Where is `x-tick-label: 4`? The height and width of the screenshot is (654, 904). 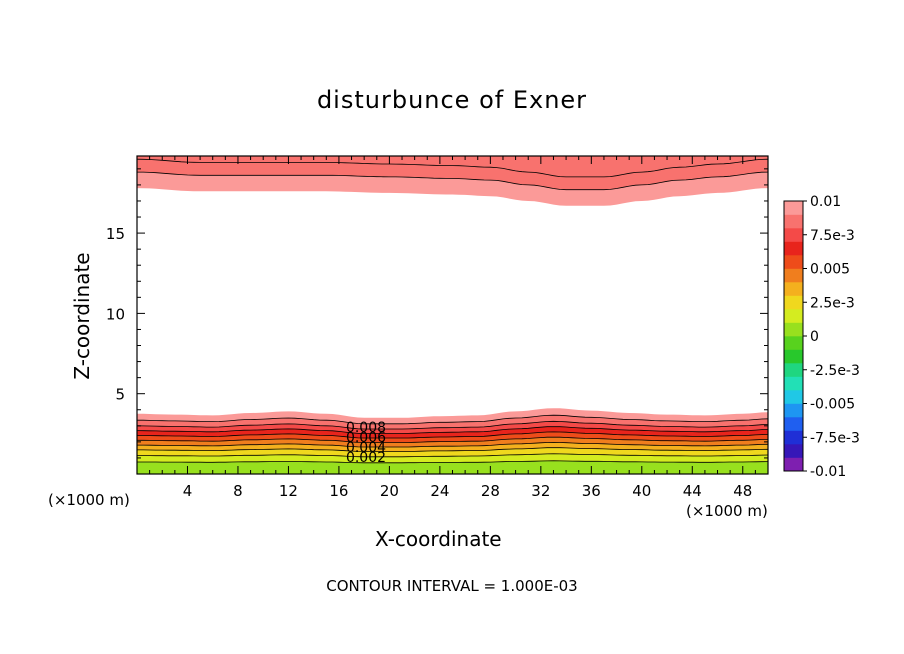
x-tick-label: 4 is located at coordinates (188, 491).